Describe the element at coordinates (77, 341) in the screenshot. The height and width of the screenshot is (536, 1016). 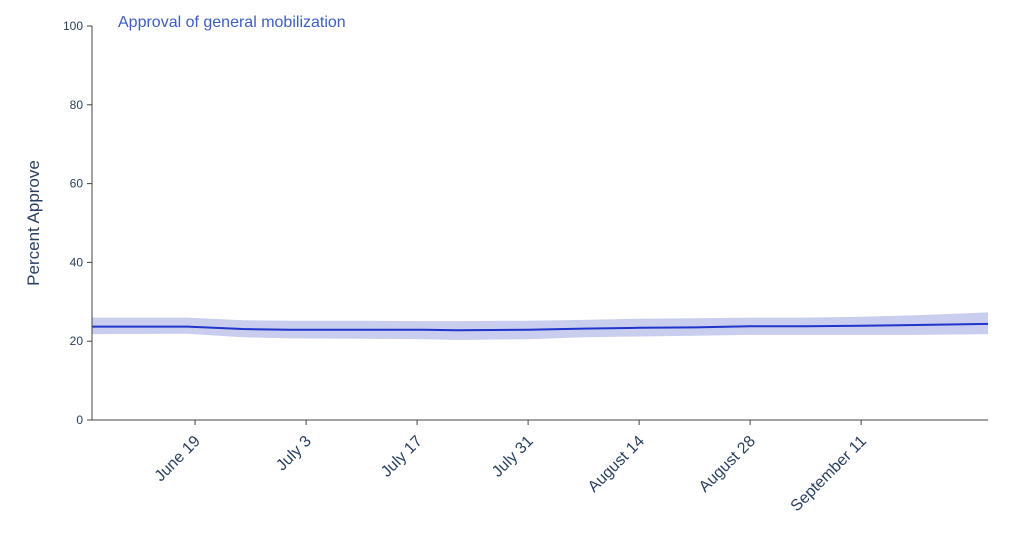
I see `y-tick-label: 20` at that location.